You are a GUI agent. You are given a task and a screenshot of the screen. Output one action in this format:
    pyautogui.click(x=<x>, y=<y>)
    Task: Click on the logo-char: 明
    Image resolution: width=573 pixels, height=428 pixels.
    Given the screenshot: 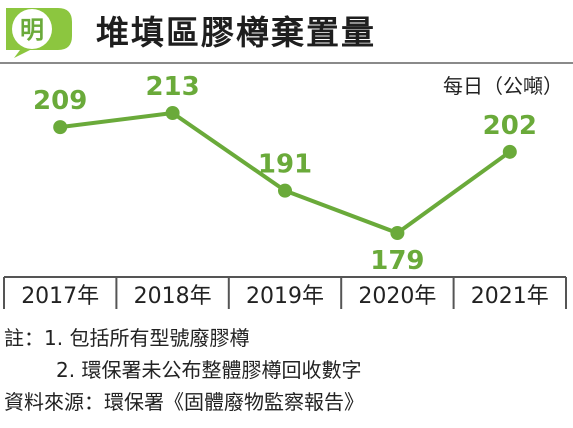 What is the action you would take?
    pyautogui.click(x=32, y=29)
    